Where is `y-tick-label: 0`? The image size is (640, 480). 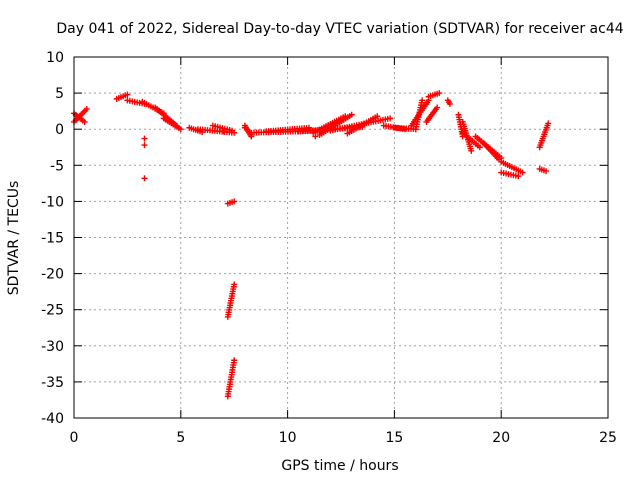
y-tick-label: 0 is located at coordinates (59, 130).